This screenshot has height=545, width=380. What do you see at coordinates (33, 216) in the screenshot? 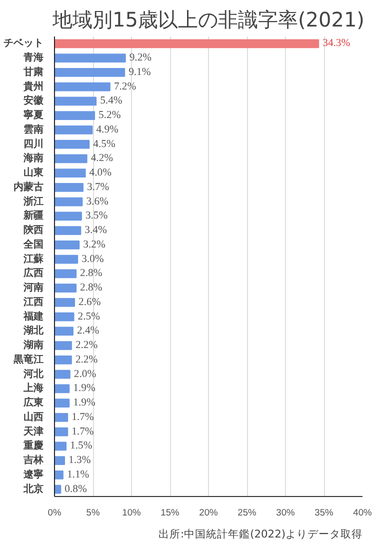
I see `y-tick-label: 新疆` at bounding box center [33, 216].